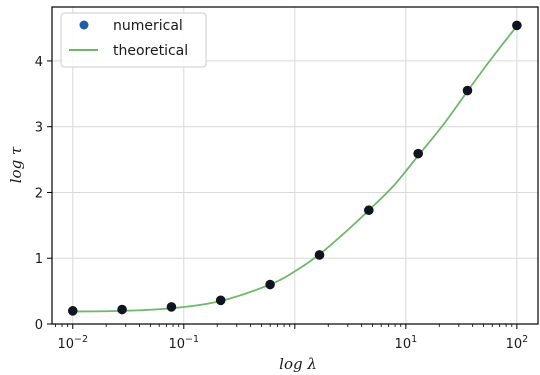 Image resolution: width=540 pixels, height=375 pixels. I want to click on x-axis-label: log λ, so click(298, 364).